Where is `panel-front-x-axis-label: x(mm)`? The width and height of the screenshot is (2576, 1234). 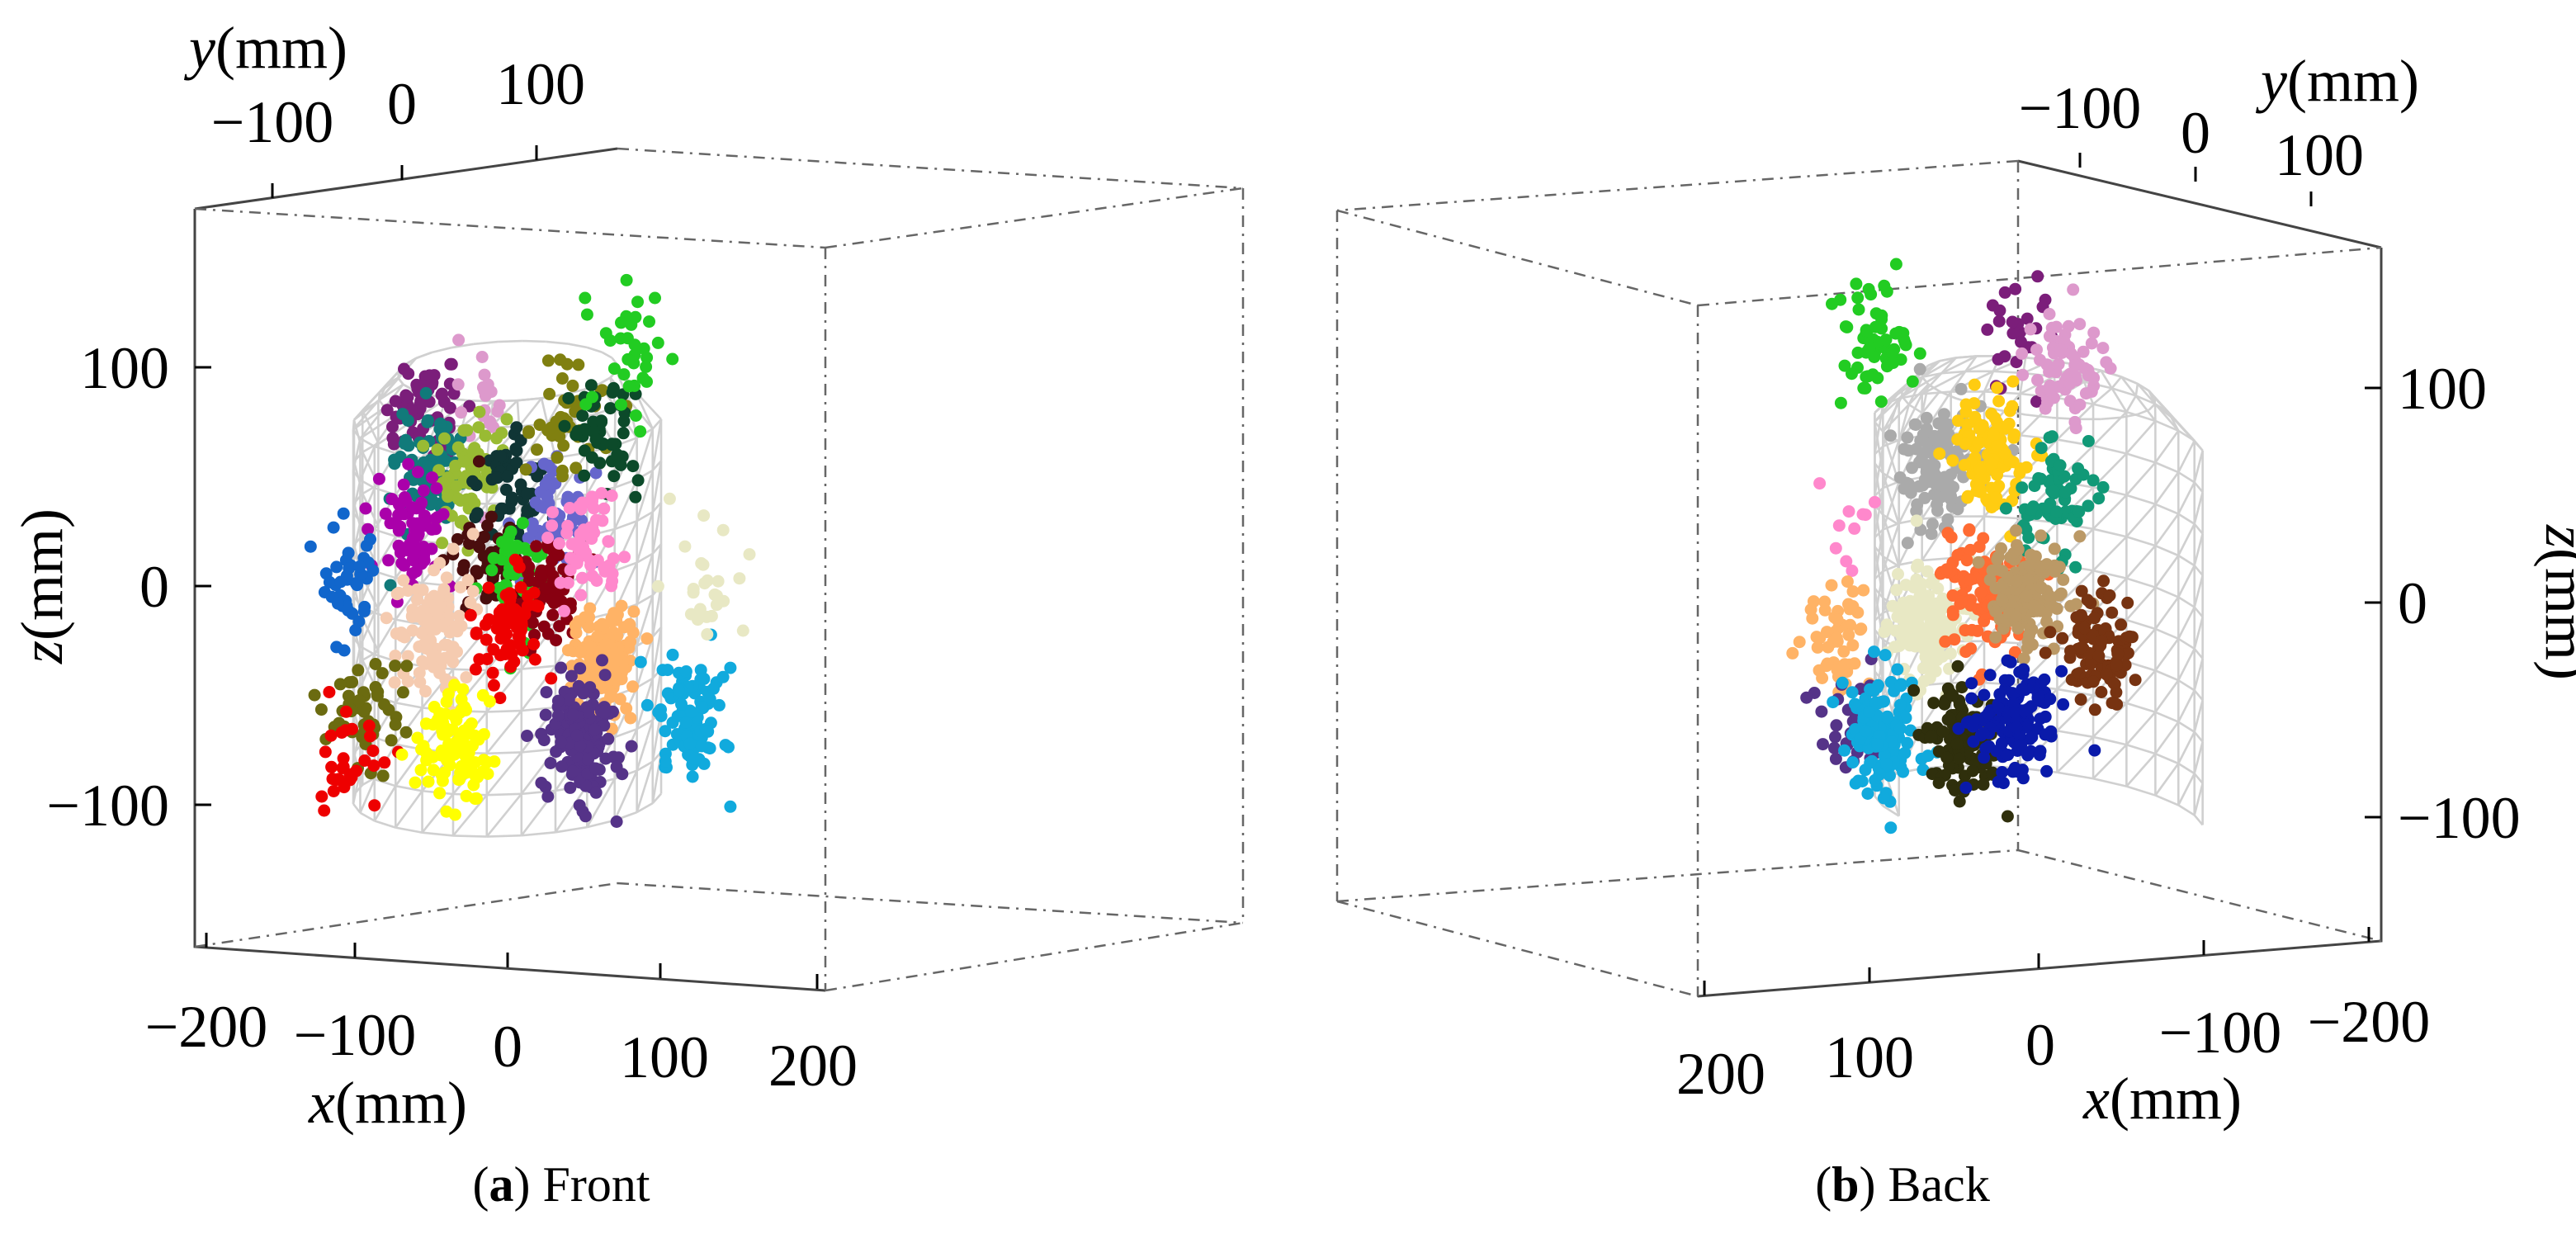 panel-front-x-axis-label: x(mm) is located at coordinates (387, 1103).